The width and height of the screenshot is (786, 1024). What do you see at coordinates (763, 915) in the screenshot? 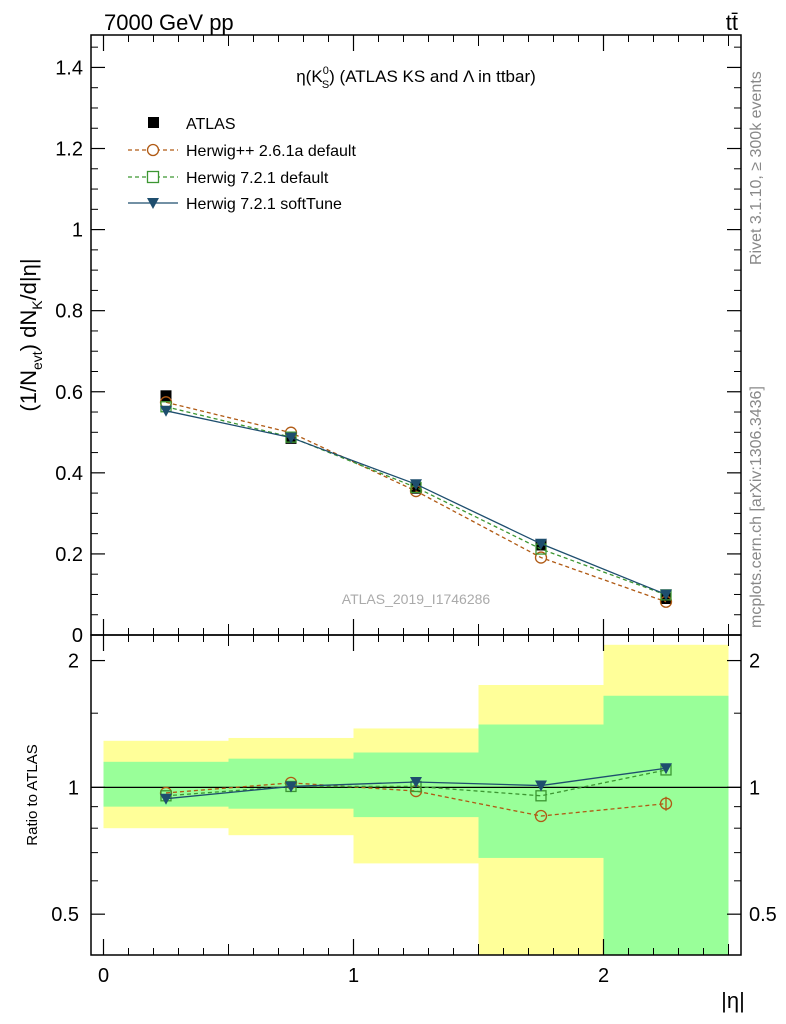
I see `ratio-y-tick-label-right: 0.5` at bounding box center [763, 915].